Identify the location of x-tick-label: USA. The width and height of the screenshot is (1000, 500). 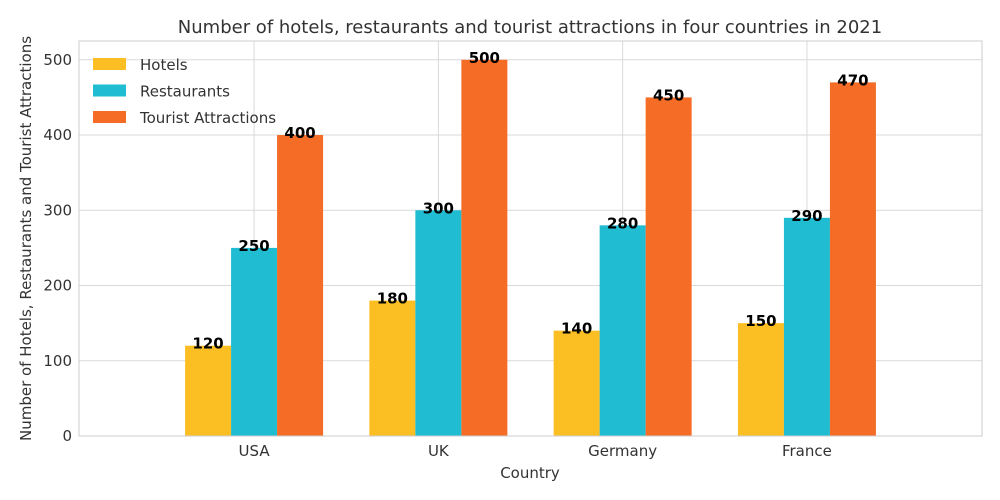
(255, 451).